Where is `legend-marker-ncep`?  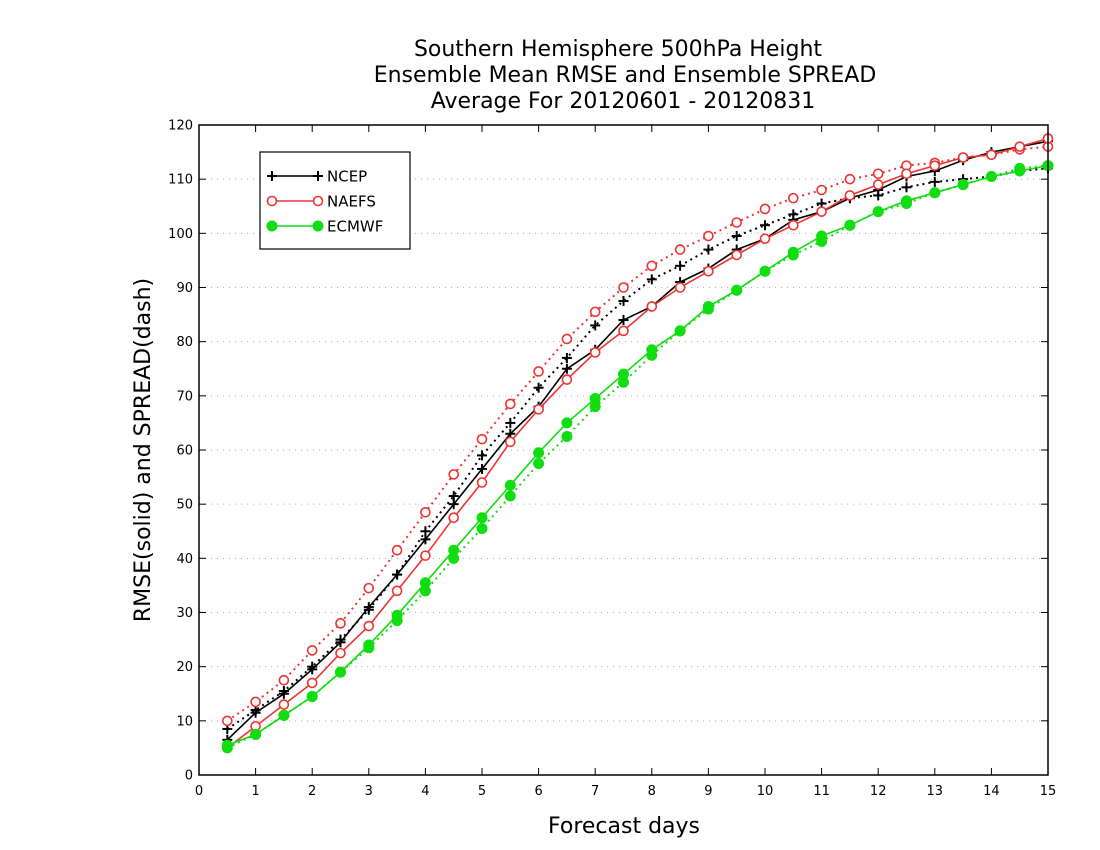
legend-marker-ncep is located at coordinates (318, 176).